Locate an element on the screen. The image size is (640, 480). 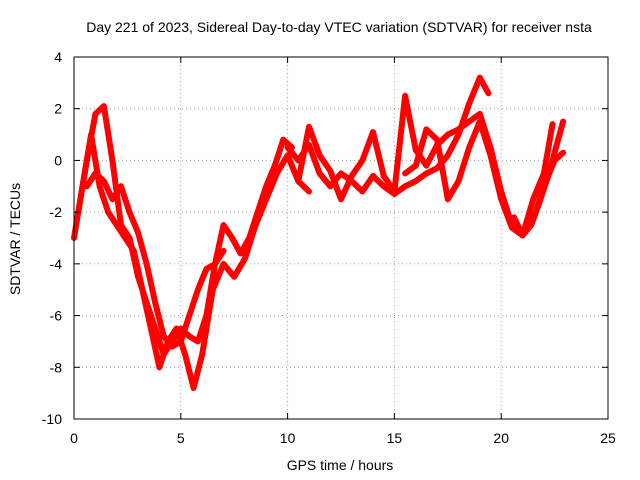
x-tick-label: 25 is located at coordinates (608, 438).